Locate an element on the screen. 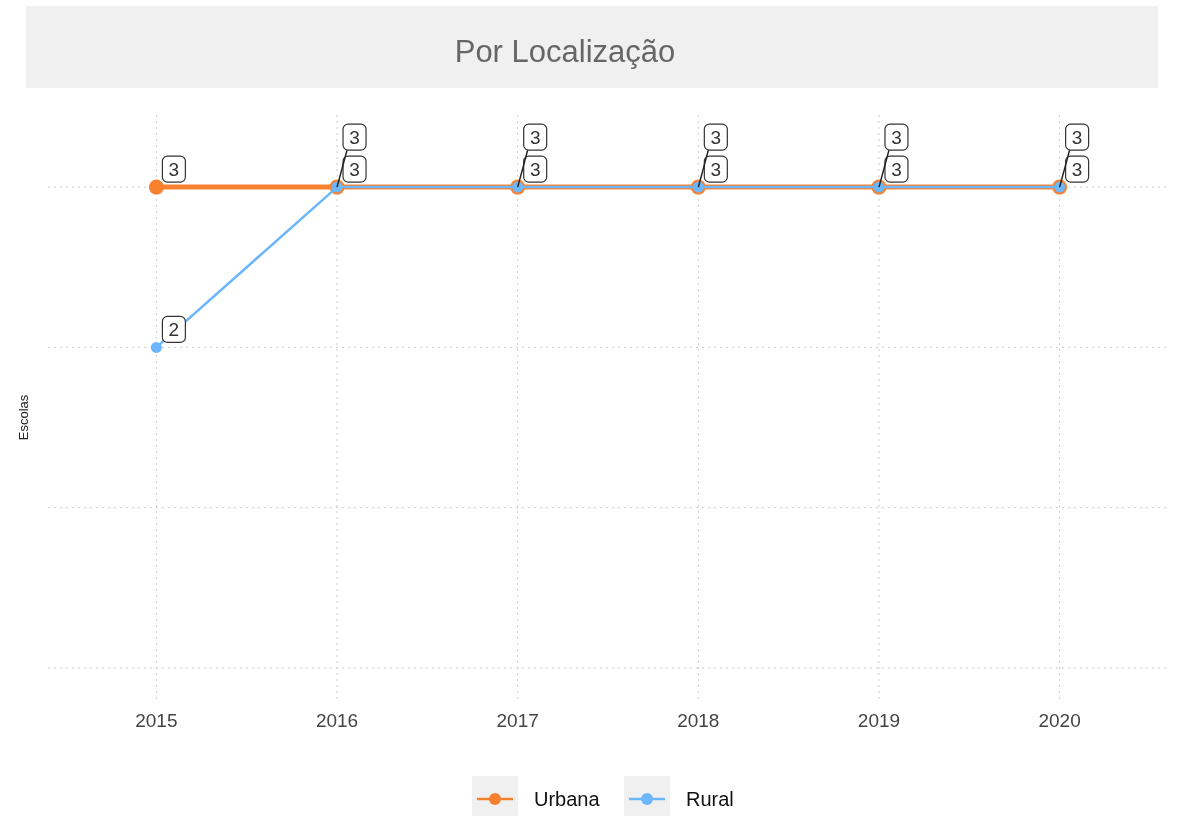 The width and height of the screenshot is (1182, 816). x-tick-label: 2020 is located at coordinates (1059, 720).